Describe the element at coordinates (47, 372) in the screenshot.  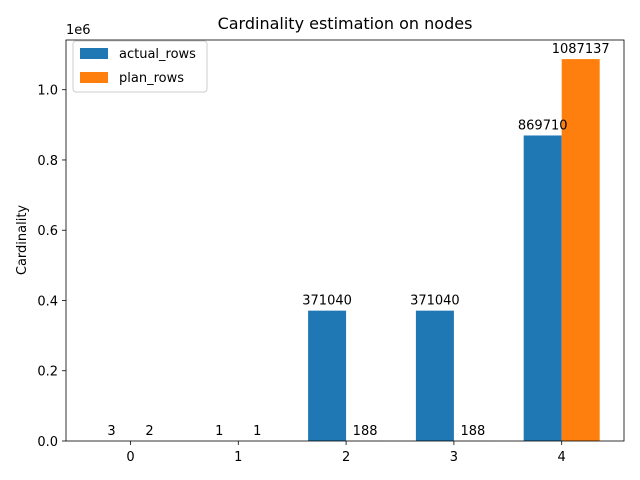
I see `y-tick-label: 0.2` at that location.